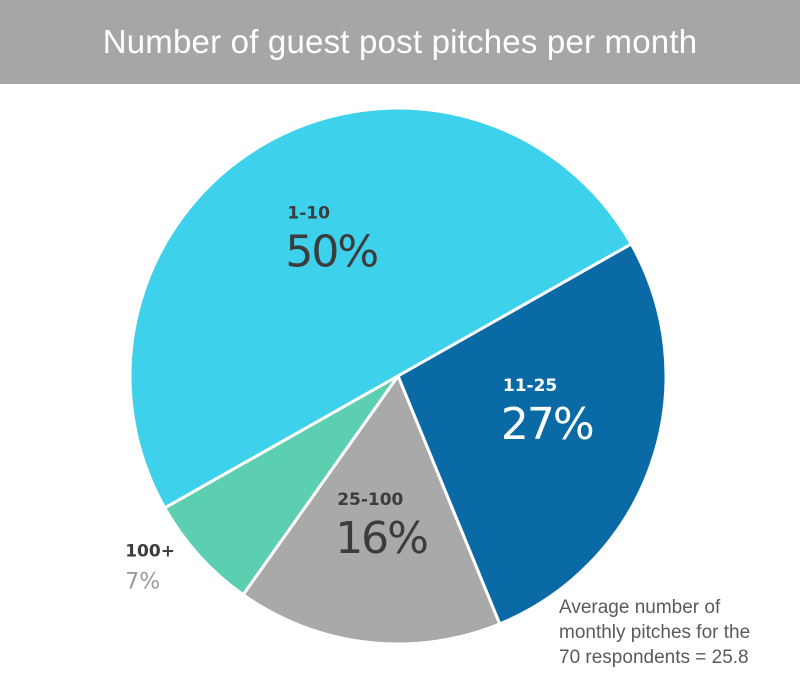 This screenshot has height=677, width=800. What do you see at coordinates (281, 485) in the screenshot?
I see `pie-slice-100+` at bounding box center [281, 485].